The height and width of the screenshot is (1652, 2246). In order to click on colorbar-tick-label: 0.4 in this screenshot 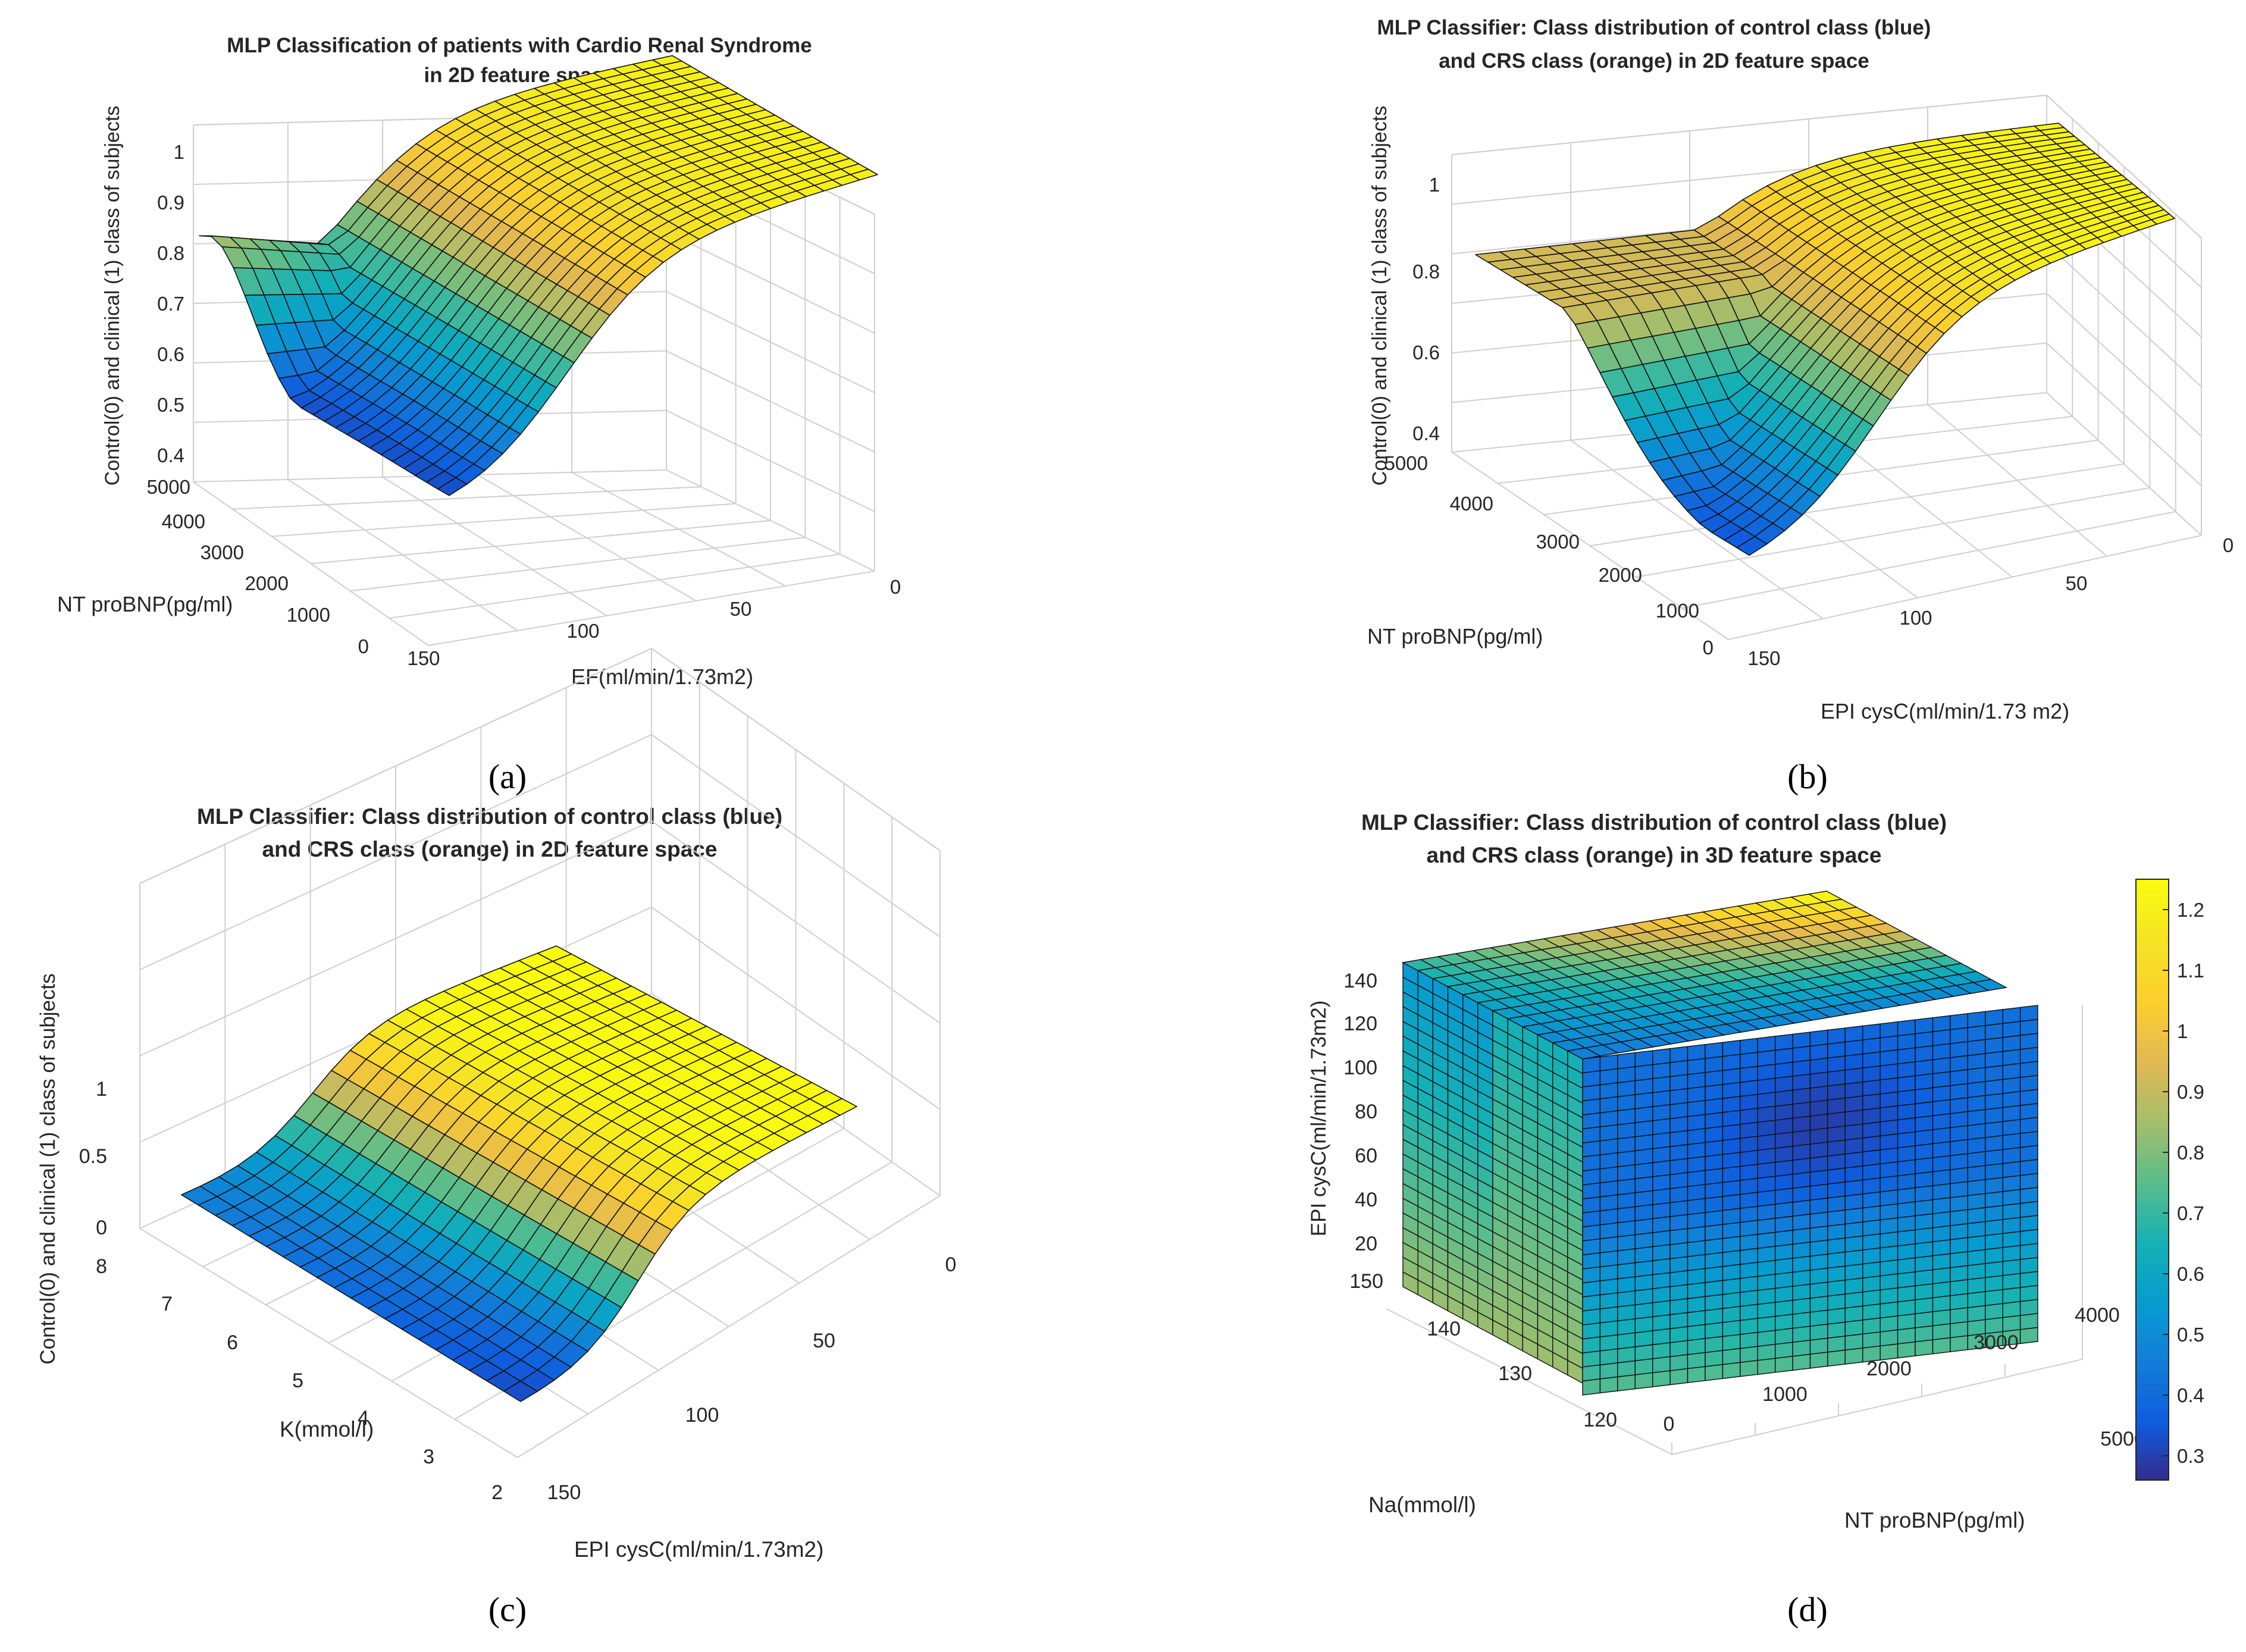, I will do `click(2190, 1395)`.